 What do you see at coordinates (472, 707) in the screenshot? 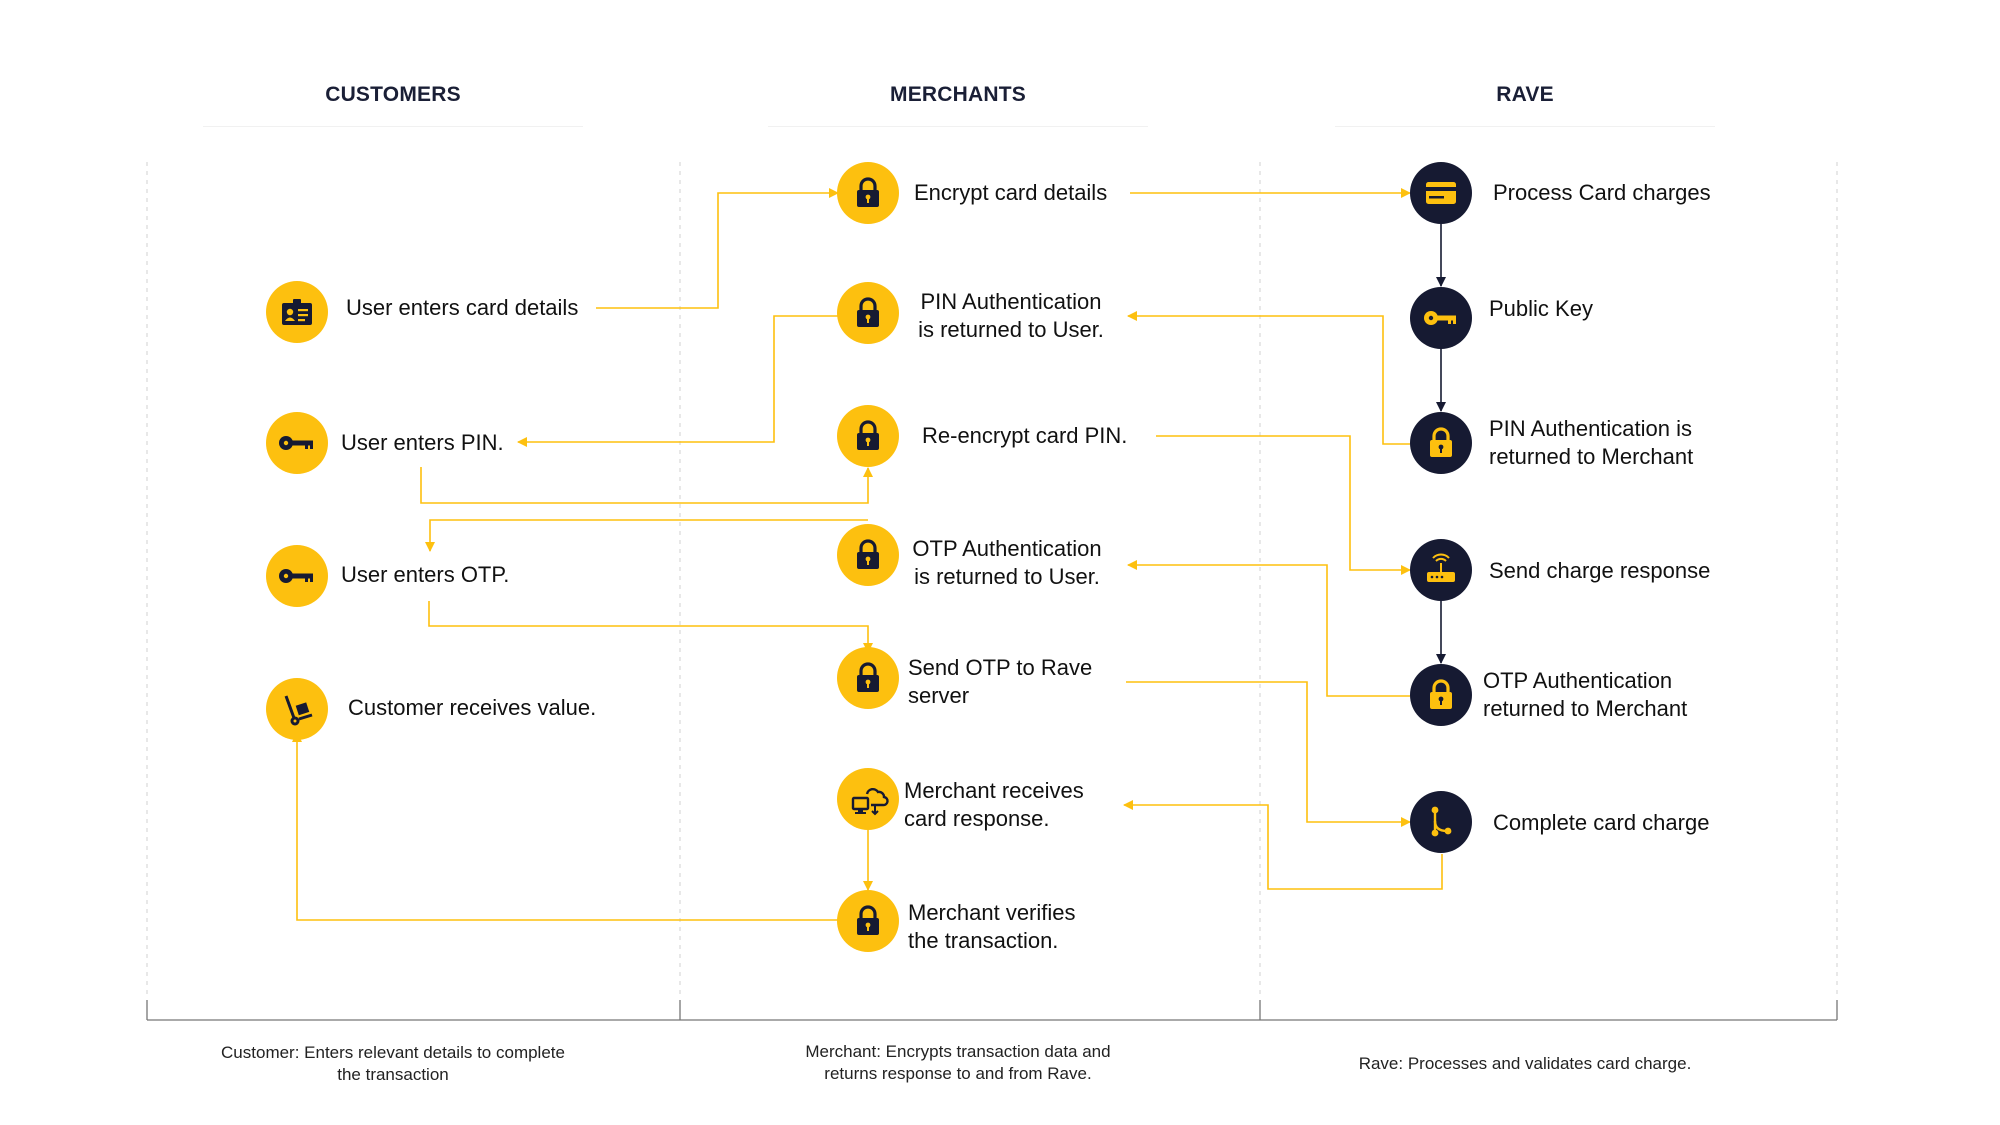
I see `step-value-label: Customer receives value.` at bounding box center [472, 707].